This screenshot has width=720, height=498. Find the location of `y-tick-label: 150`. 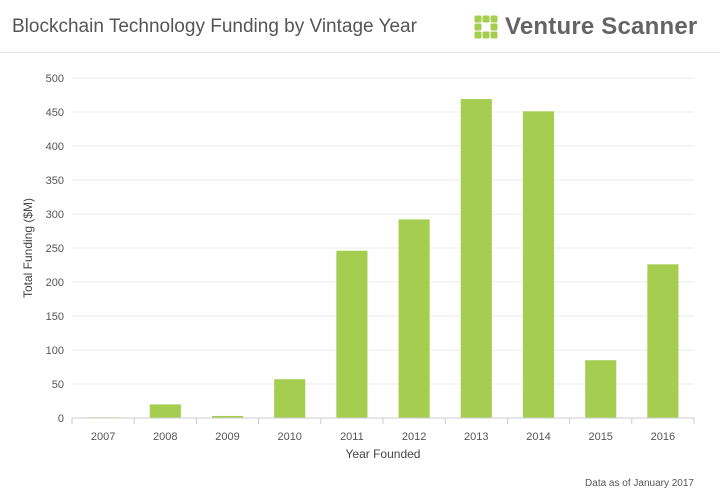

y-tick-label: 150 is located at coordinates (55, 317).